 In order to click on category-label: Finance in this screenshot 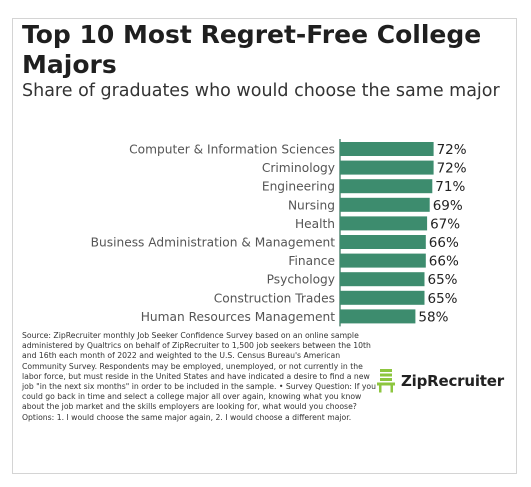, I will do `click(311, 261)`.